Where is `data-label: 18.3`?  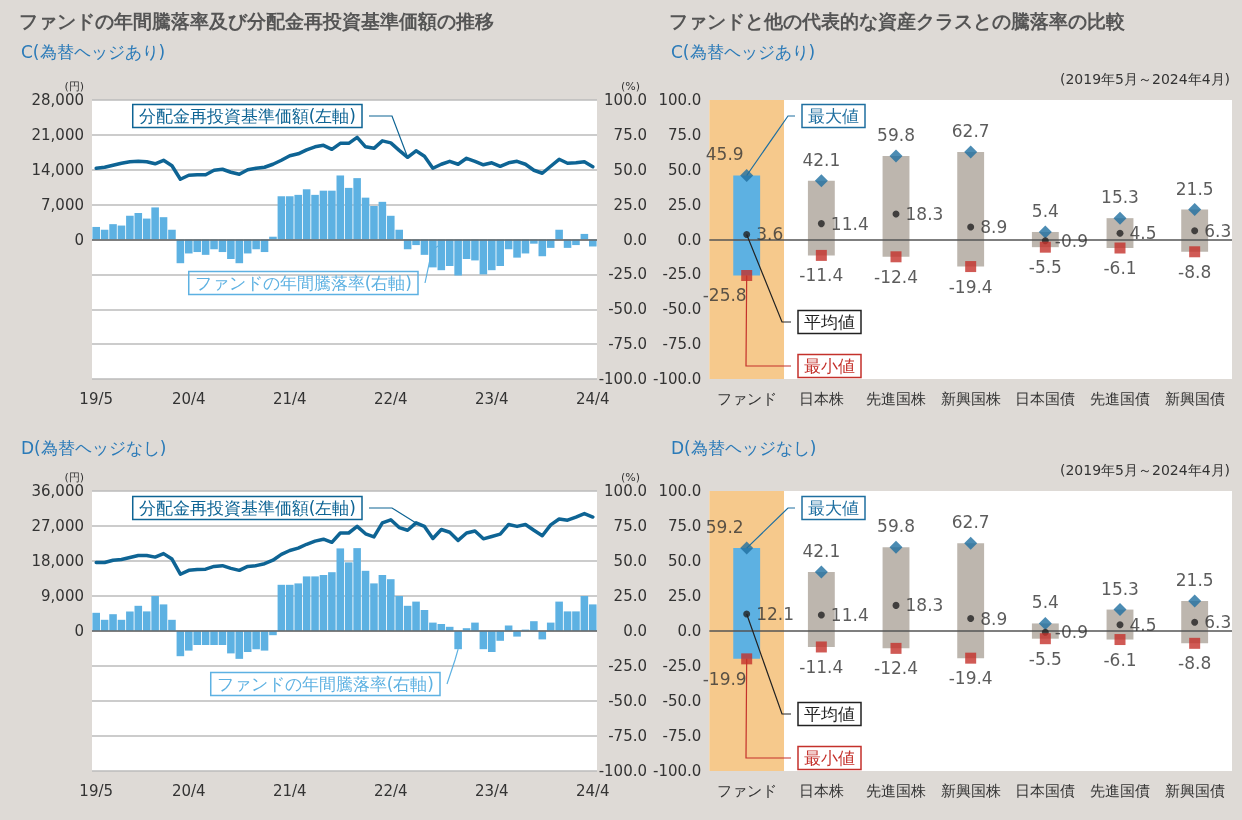 data-label: 18.3 is located at coordinates (924, 213).